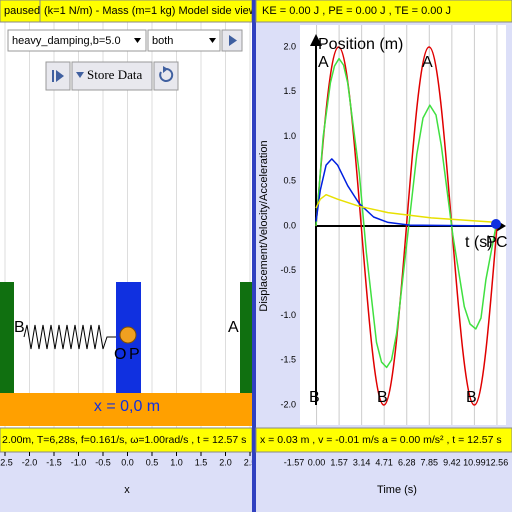 The height and width of the screenshot is (517, 512). I want to click on x-tick-label: -1.0, so click(79, 462).